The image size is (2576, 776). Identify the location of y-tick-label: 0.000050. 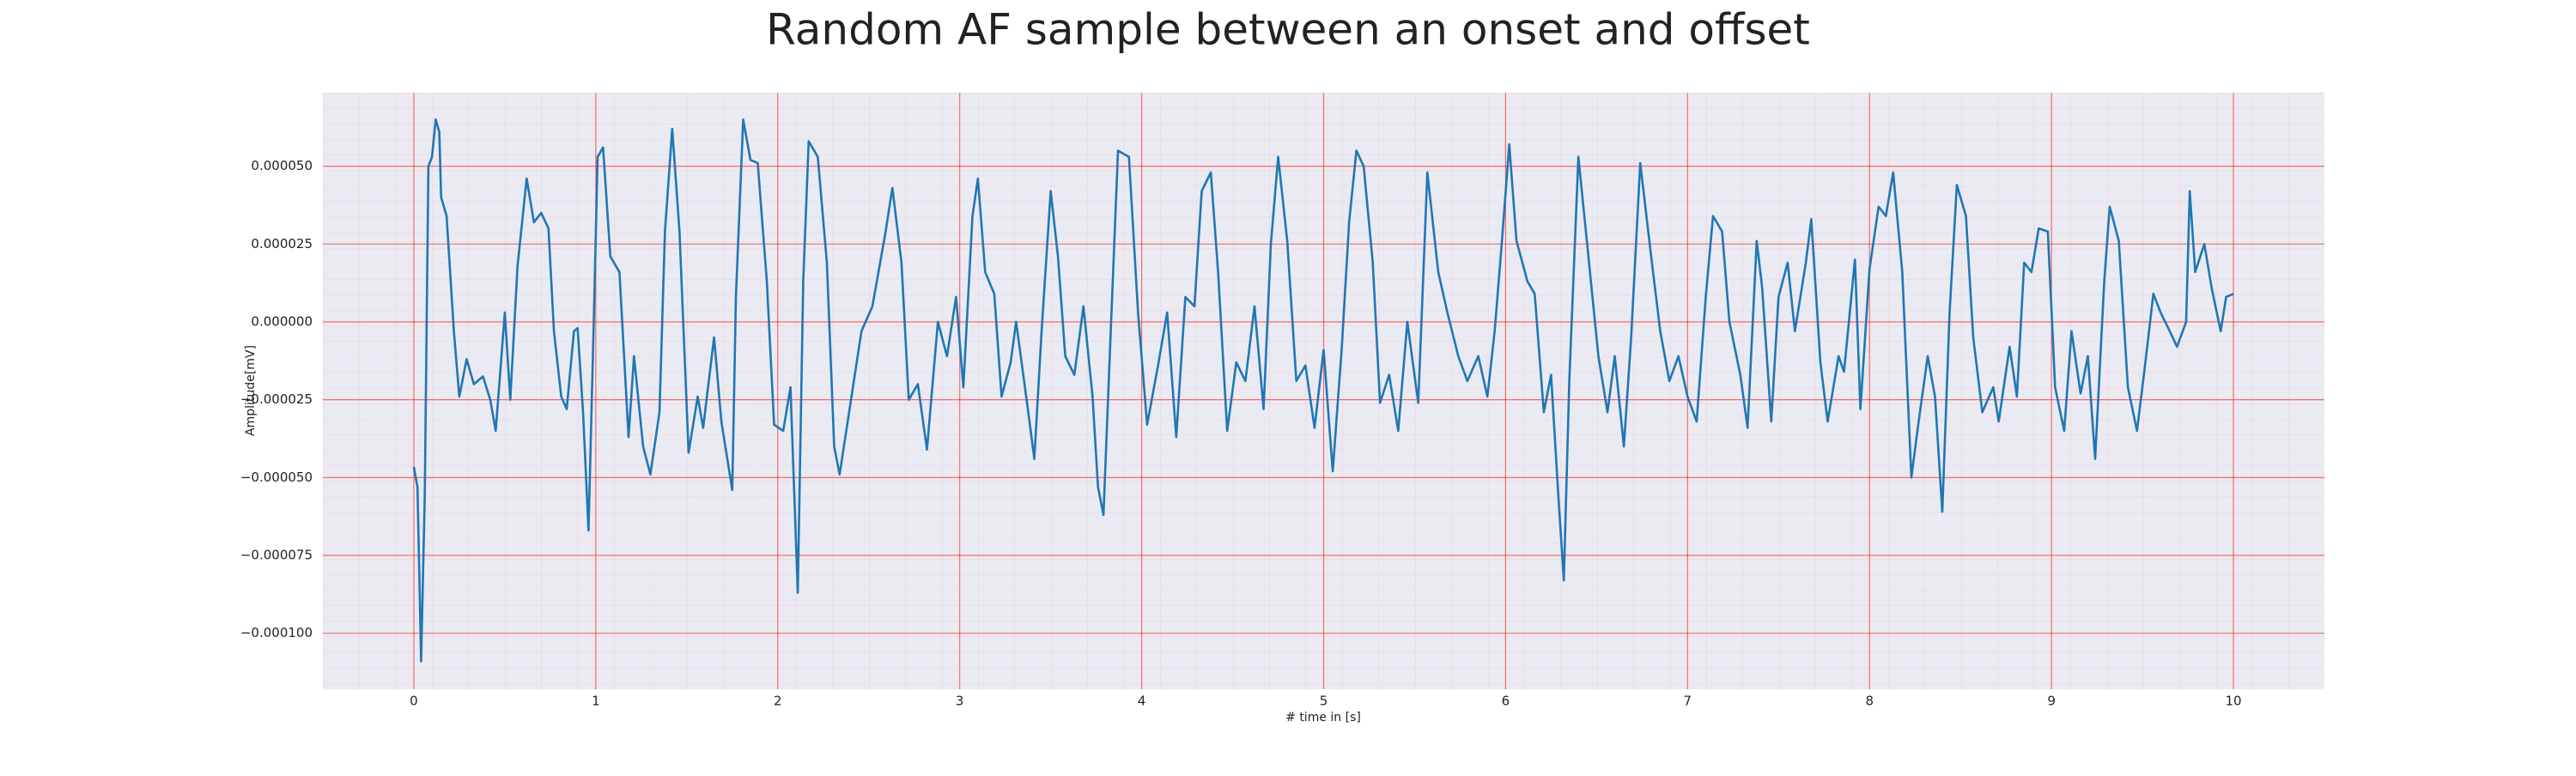
(282, 166).